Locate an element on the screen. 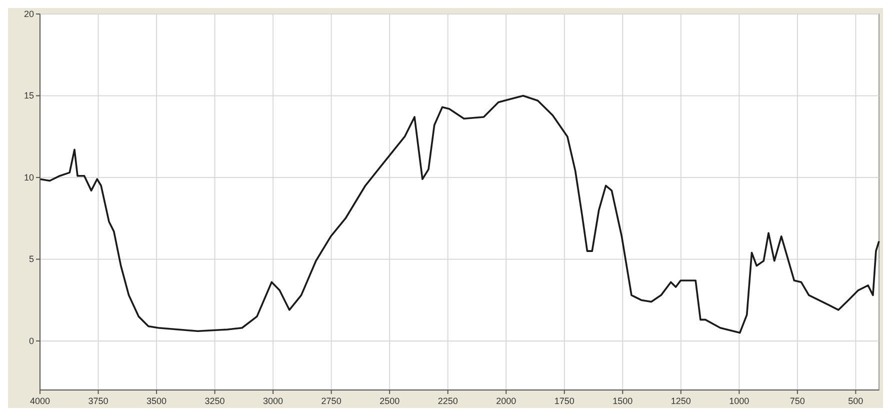 This screenshot has width=891, height=416. x-tick-label: 3250 is located at coordinates (214, 401).